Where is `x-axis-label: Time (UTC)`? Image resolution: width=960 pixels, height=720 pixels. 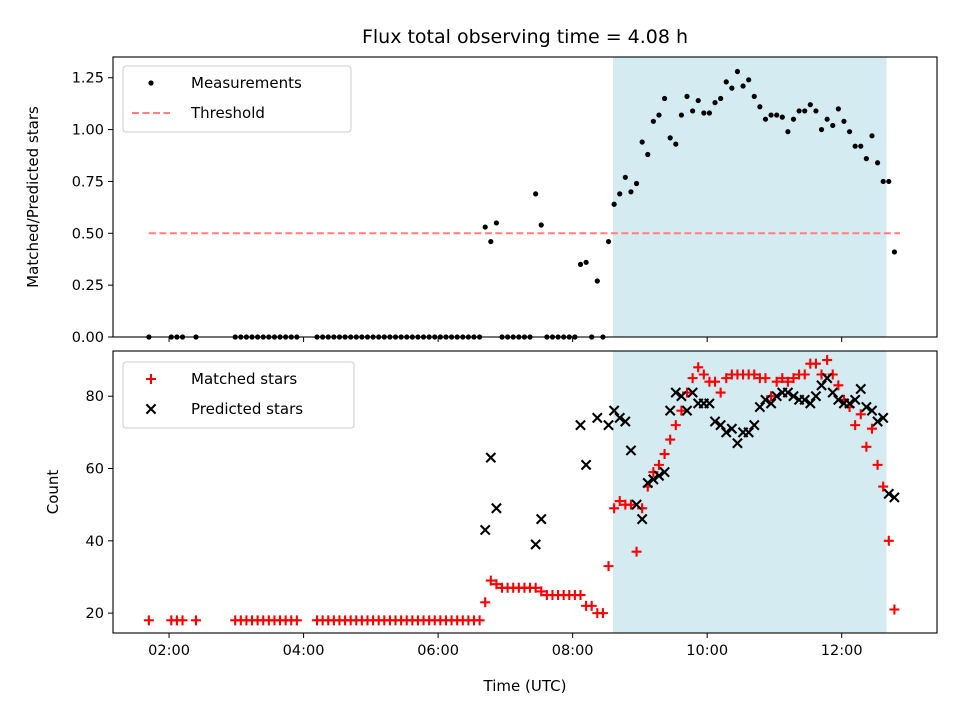
x-axis-label: Time (UTC) is located at coordinates (525, 686).